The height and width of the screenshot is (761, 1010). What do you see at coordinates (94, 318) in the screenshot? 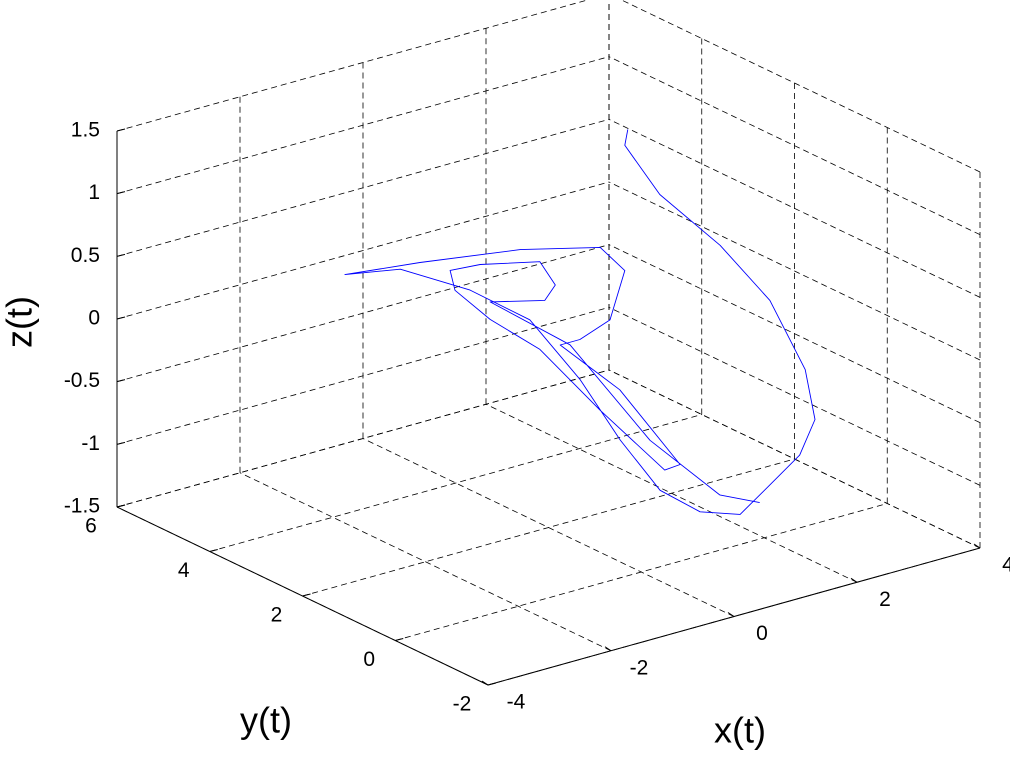
I see `z-tick-label: 0` at bounding box center [94, 318].